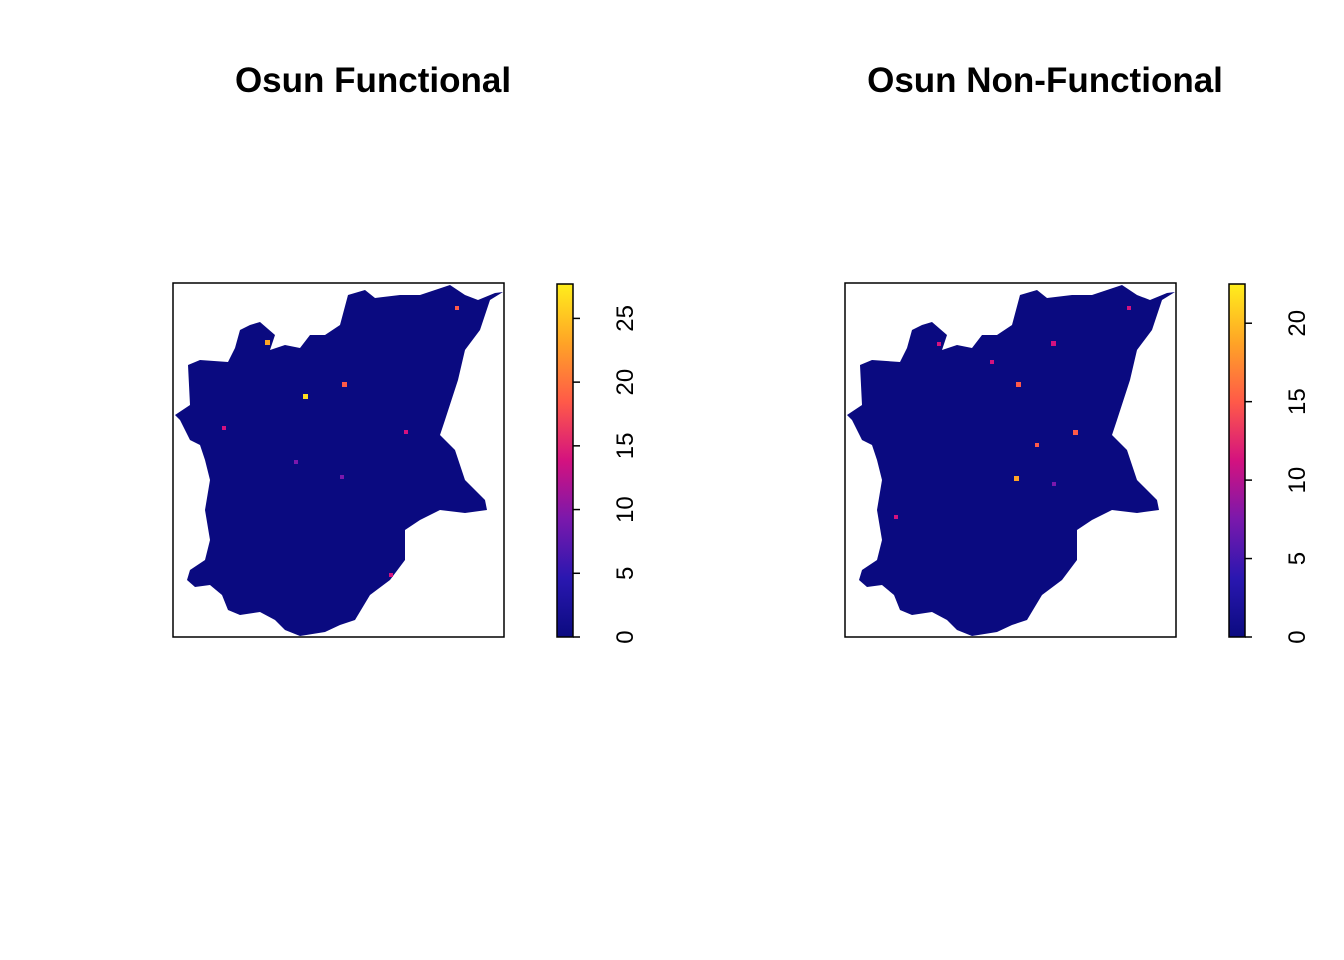 This screenshot has height=960, width=1344. What do you see at coordinates (625, 318) in the screenshot?
I see `colorbar-tick-label: 25` at bounding box center [625, 318].